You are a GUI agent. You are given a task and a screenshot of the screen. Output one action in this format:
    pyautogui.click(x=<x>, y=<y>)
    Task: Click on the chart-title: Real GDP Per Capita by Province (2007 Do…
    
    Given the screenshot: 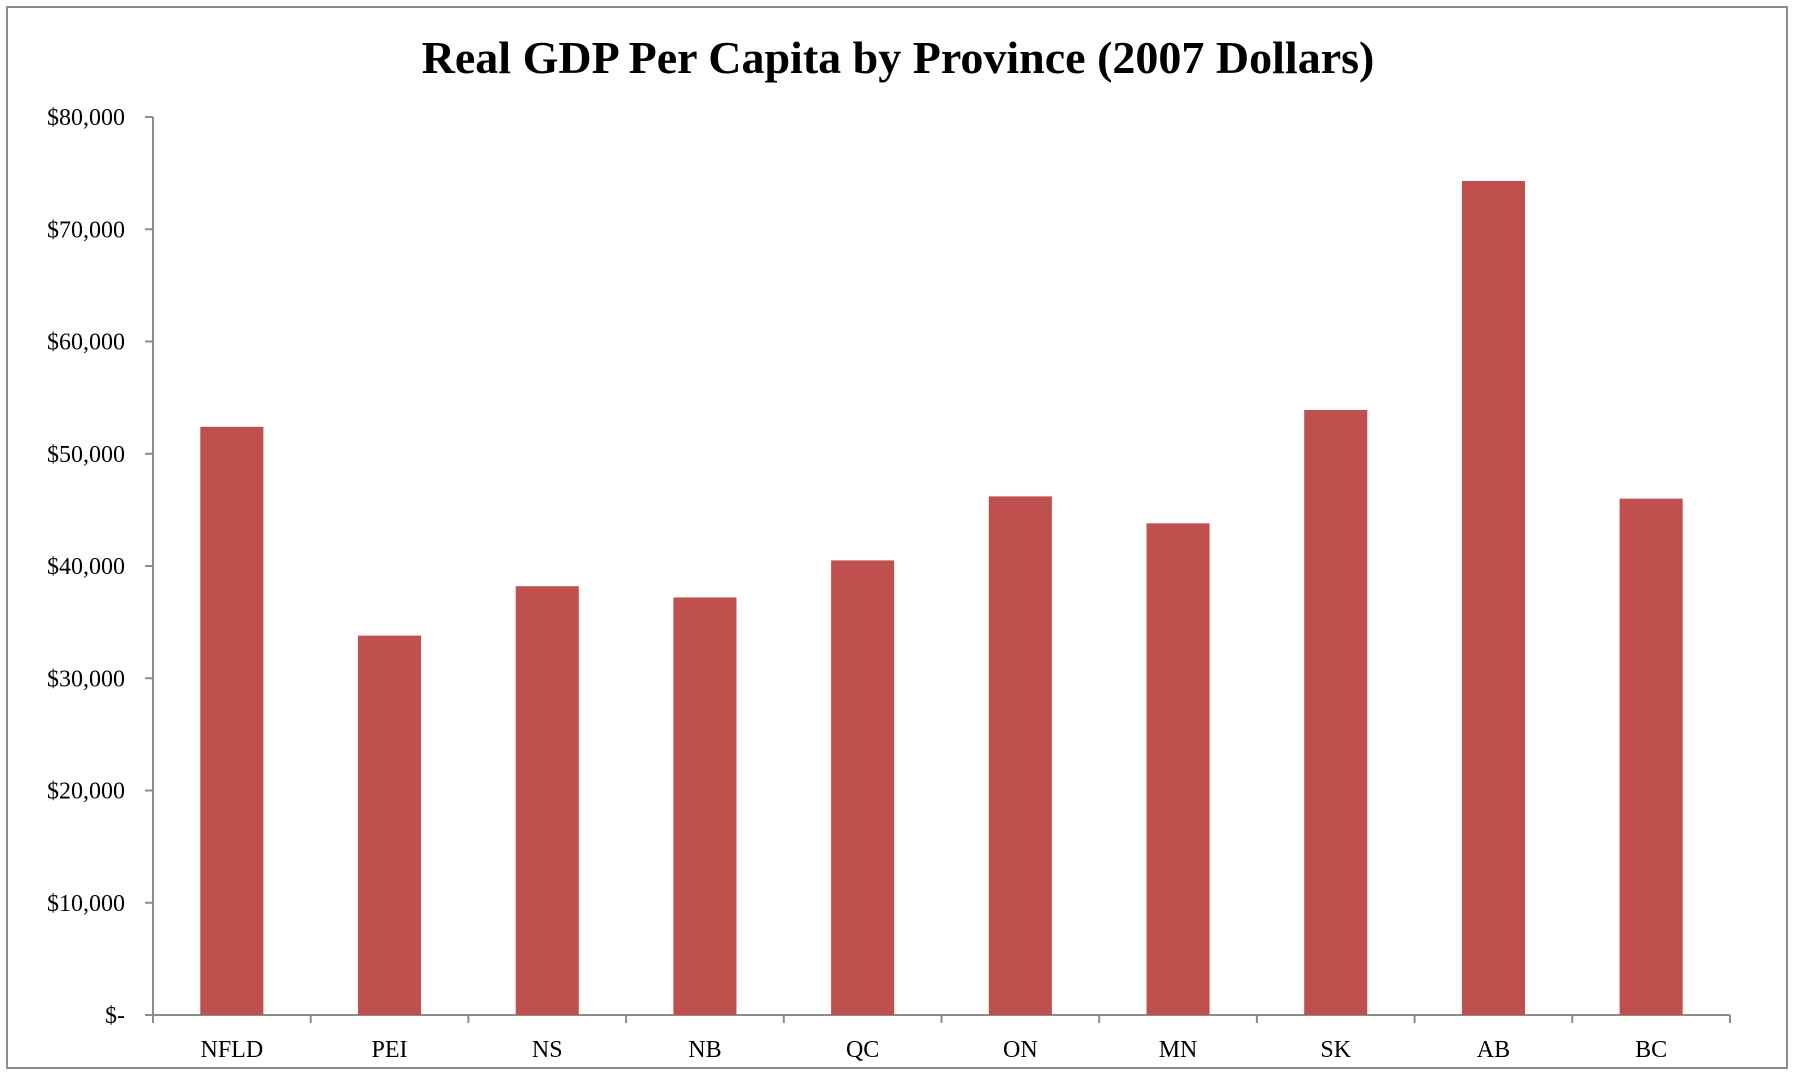 What is the action you would take?
    pyautogui.click(x=898, y=57)
    